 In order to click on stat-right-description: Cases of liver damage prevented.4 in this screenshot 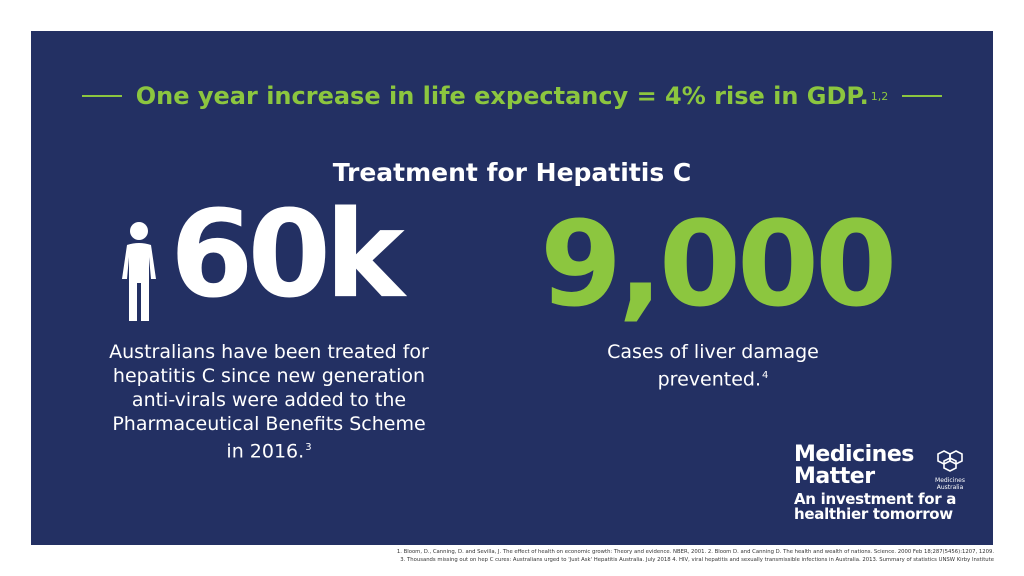, I will do `click(713, 365)`.